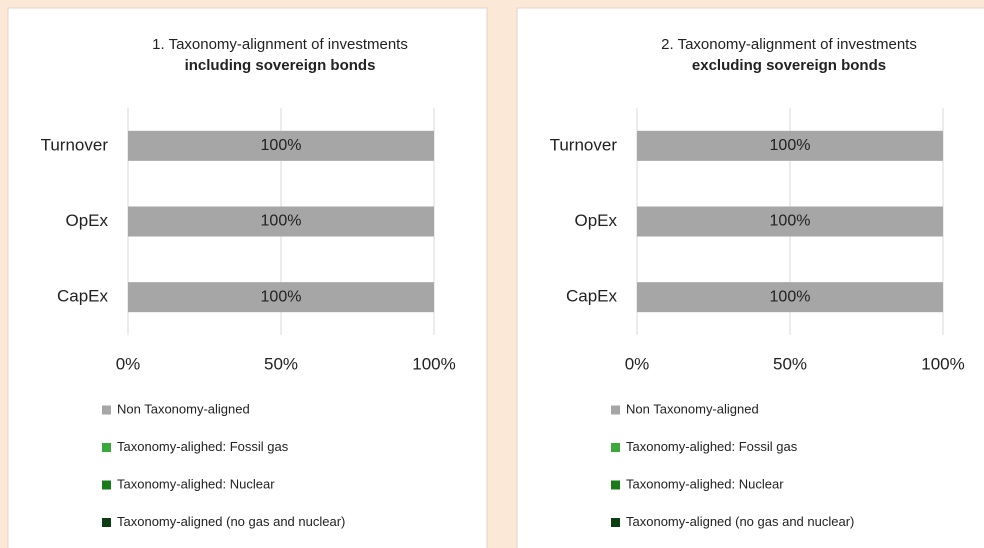 The image size is (984, 548). What do you see at coordinates (789, 65) in the screenshot?
I see `chart-subtitle: excluding sovereign bonds` at bounding box center [789, 65].